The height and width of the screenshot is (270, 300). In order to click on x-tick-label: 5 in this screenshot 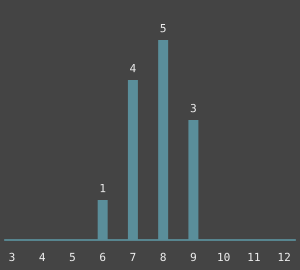, I will do `click(72, 257)`.